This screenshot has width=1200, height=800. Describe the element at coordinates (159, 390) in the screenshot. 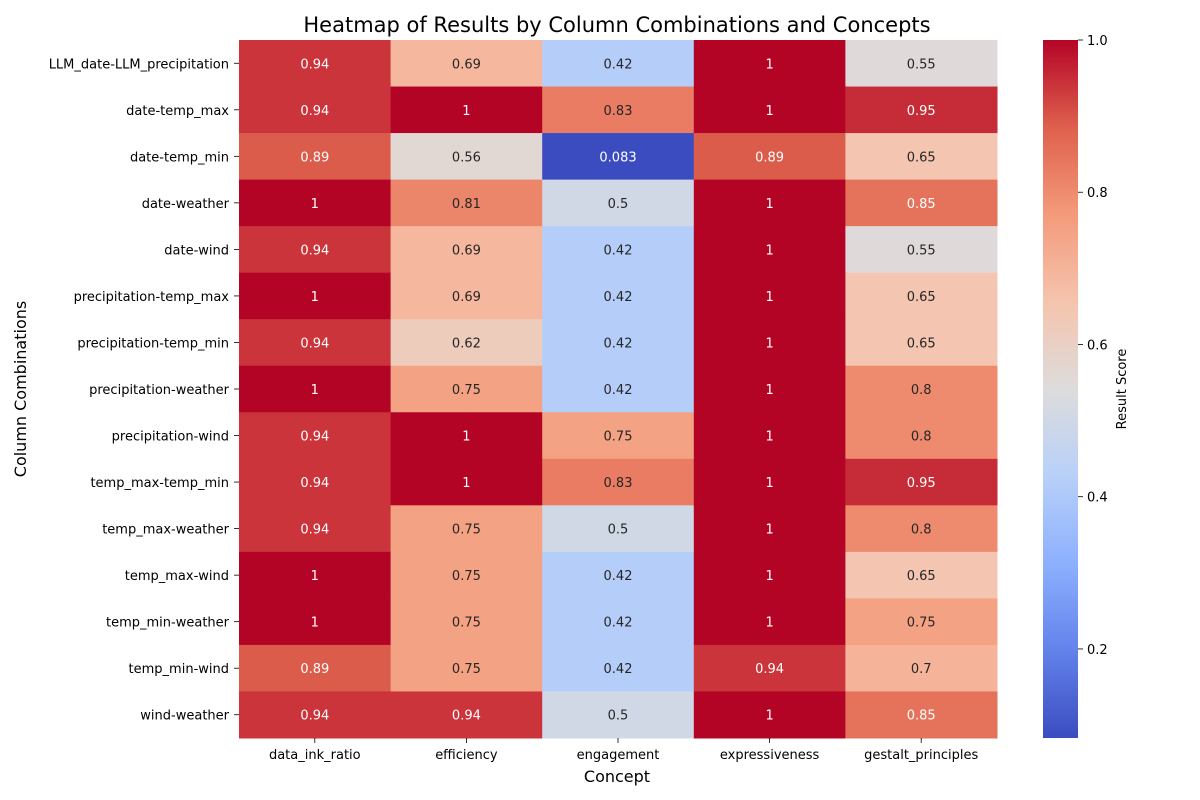

I see `y-tick-label: precipitation-weather` at that location.